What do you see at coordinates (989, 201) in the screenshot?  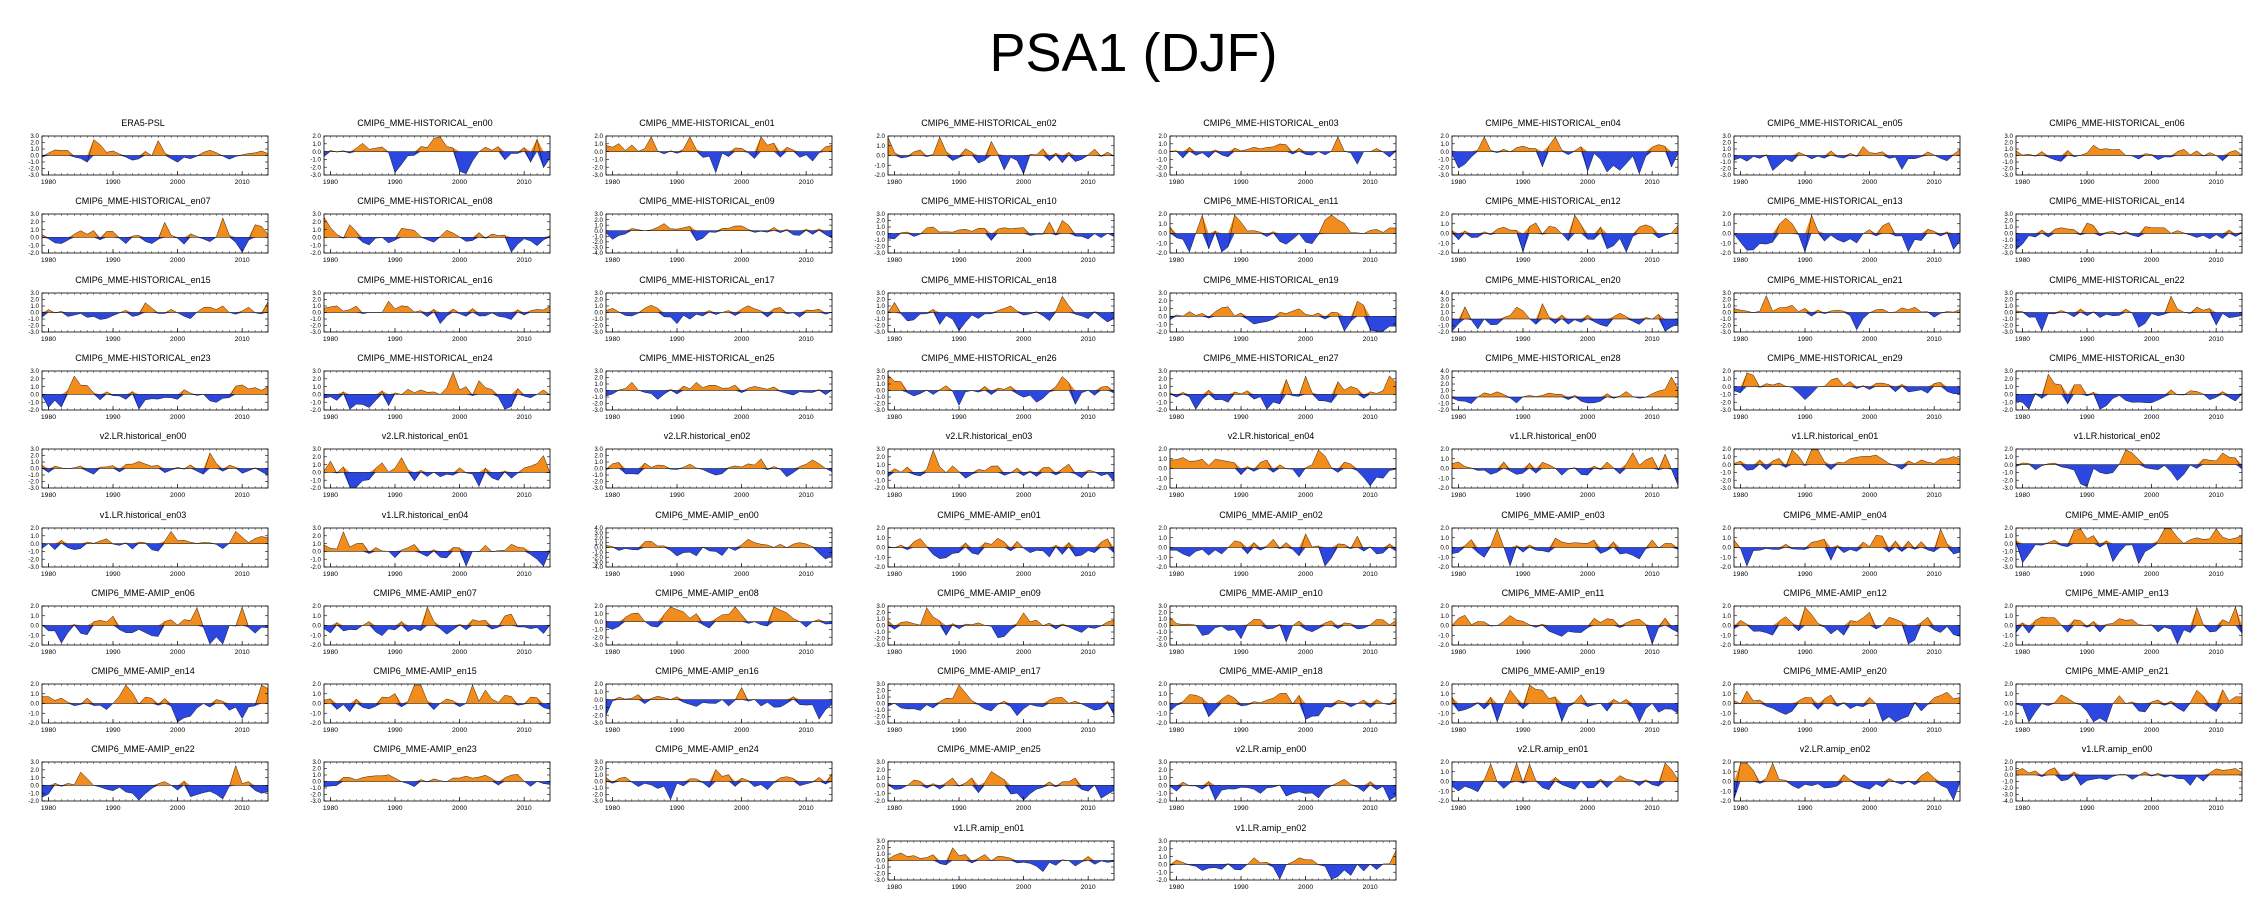 I see `panel-title: CMIP6_MME-HISTORICAL_en10` at bounding box center [989, 201].